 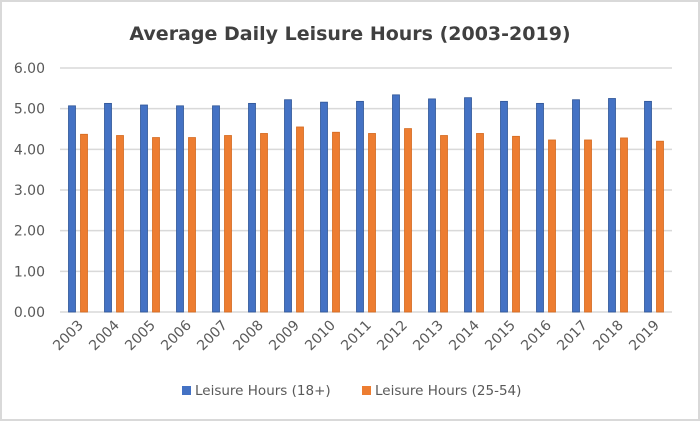 What do you see at coordinates (120, 224) in the screenshot?
I see `bar-25-54-2004` at bounding box center [120, 224].